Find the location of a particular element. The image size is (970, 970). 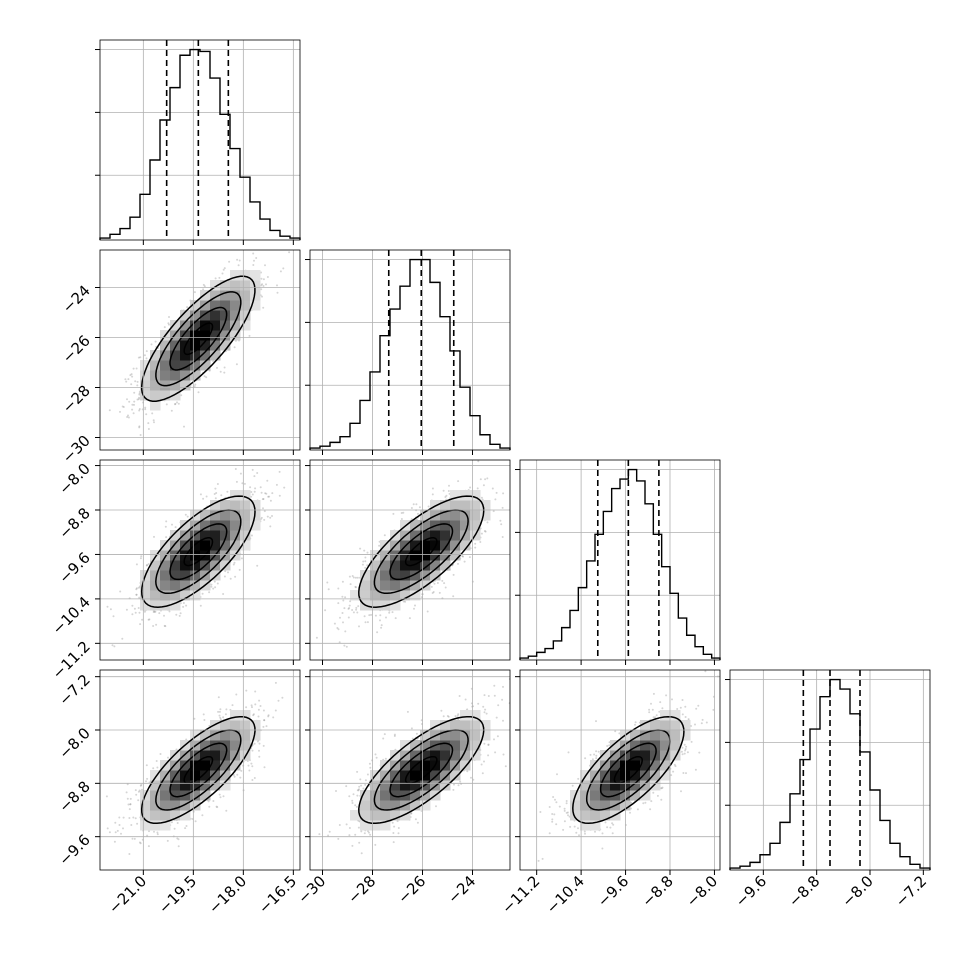

histogram-outline is located at coordinates (620, 564).